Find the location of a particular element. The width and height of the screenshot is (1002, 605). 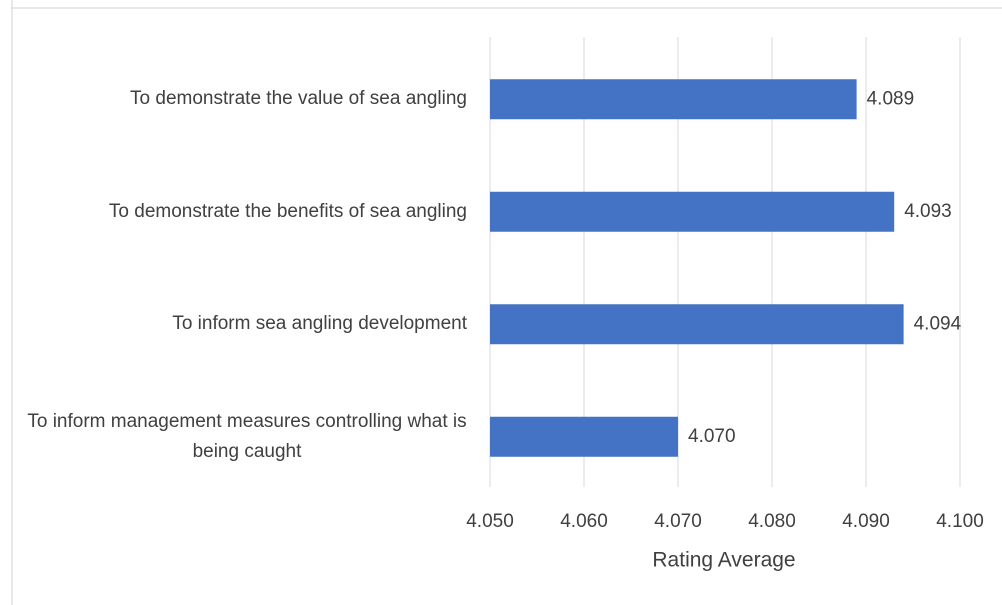

data-label: 4.070 is located at coordinates (712, 436).